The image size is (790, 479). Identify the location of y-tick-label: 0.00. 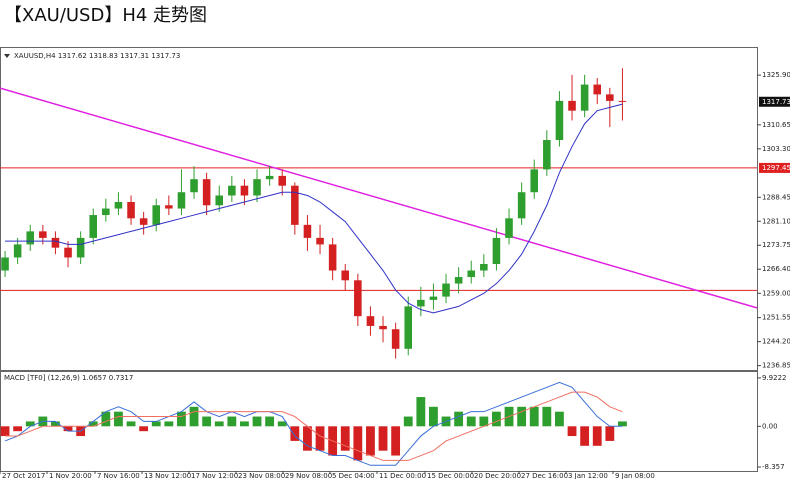
(770, 426).